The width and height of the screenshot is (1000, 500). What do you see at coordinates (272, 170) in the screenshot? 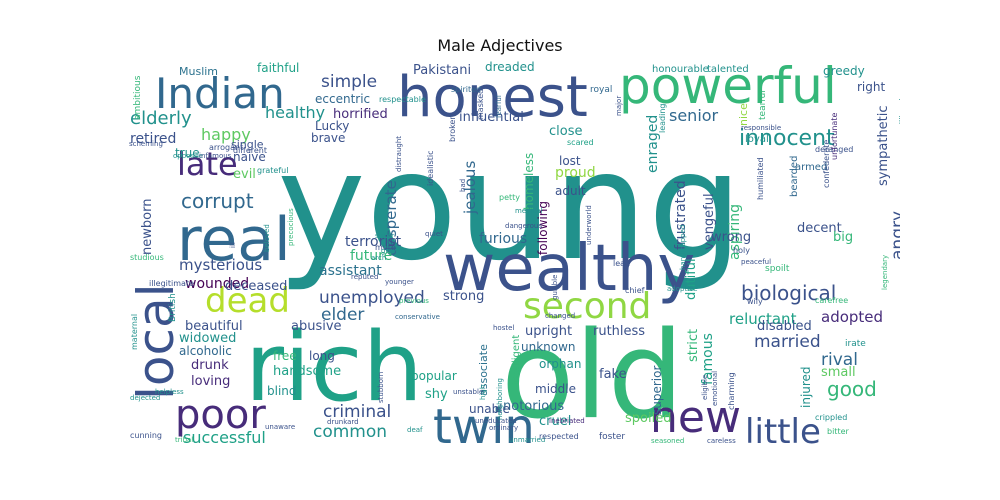
I see `word: grateful` at bounding box center [272, 170].